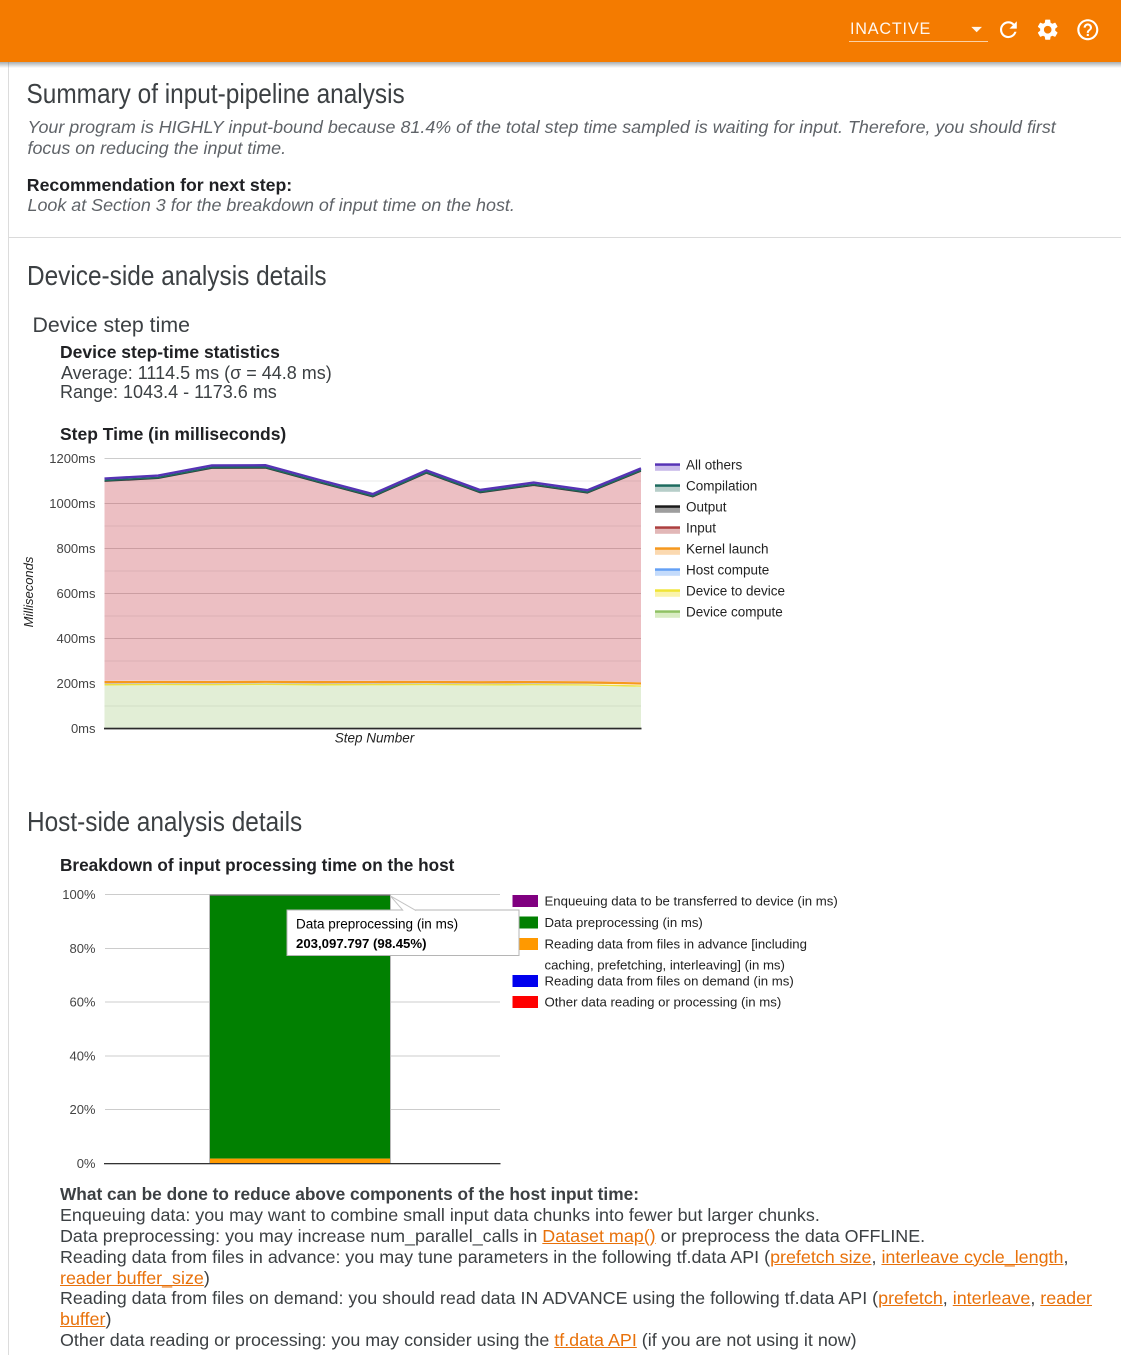 This screenshot has width=1121, height=1363. I want to click on svg-text: 800ms, so click(76, 548).